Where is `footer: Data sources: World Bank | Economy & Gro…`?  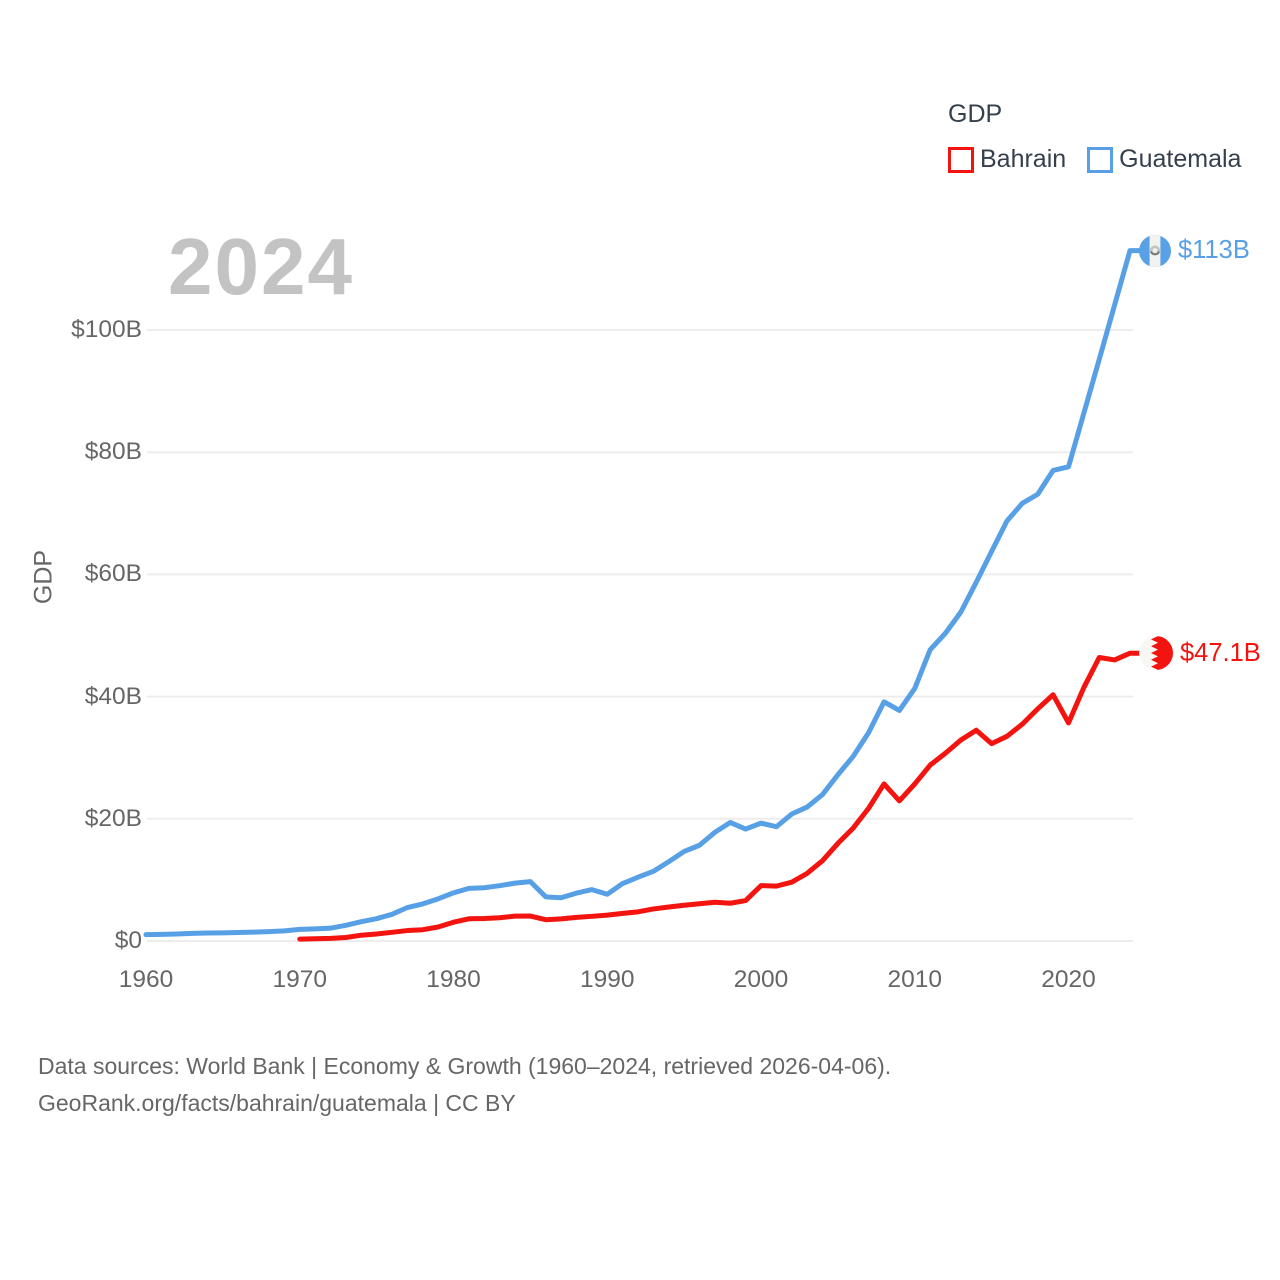
footer: Data sources: World Bank | Economy & Gro… is located at coordinates (464, 1085).